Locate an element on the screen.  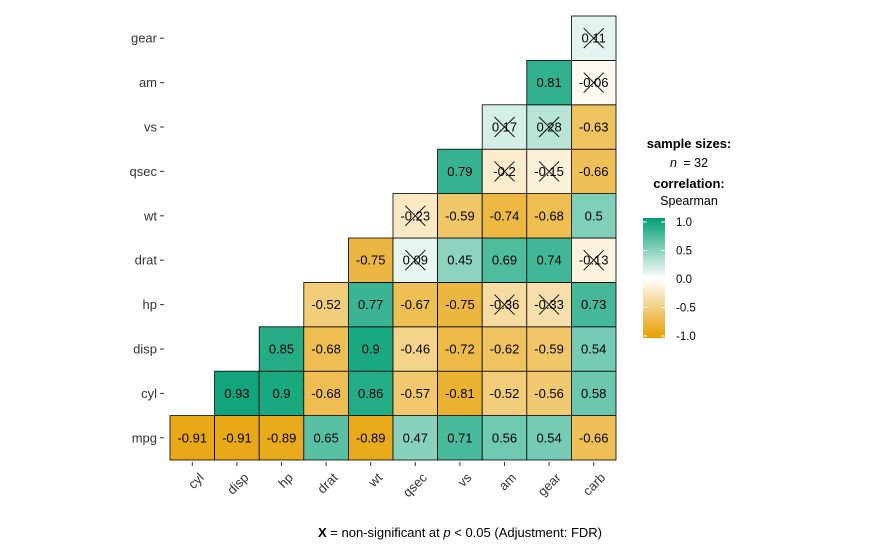
heatmap-cell-mpg-cyl is located at coordinates (192, 438).